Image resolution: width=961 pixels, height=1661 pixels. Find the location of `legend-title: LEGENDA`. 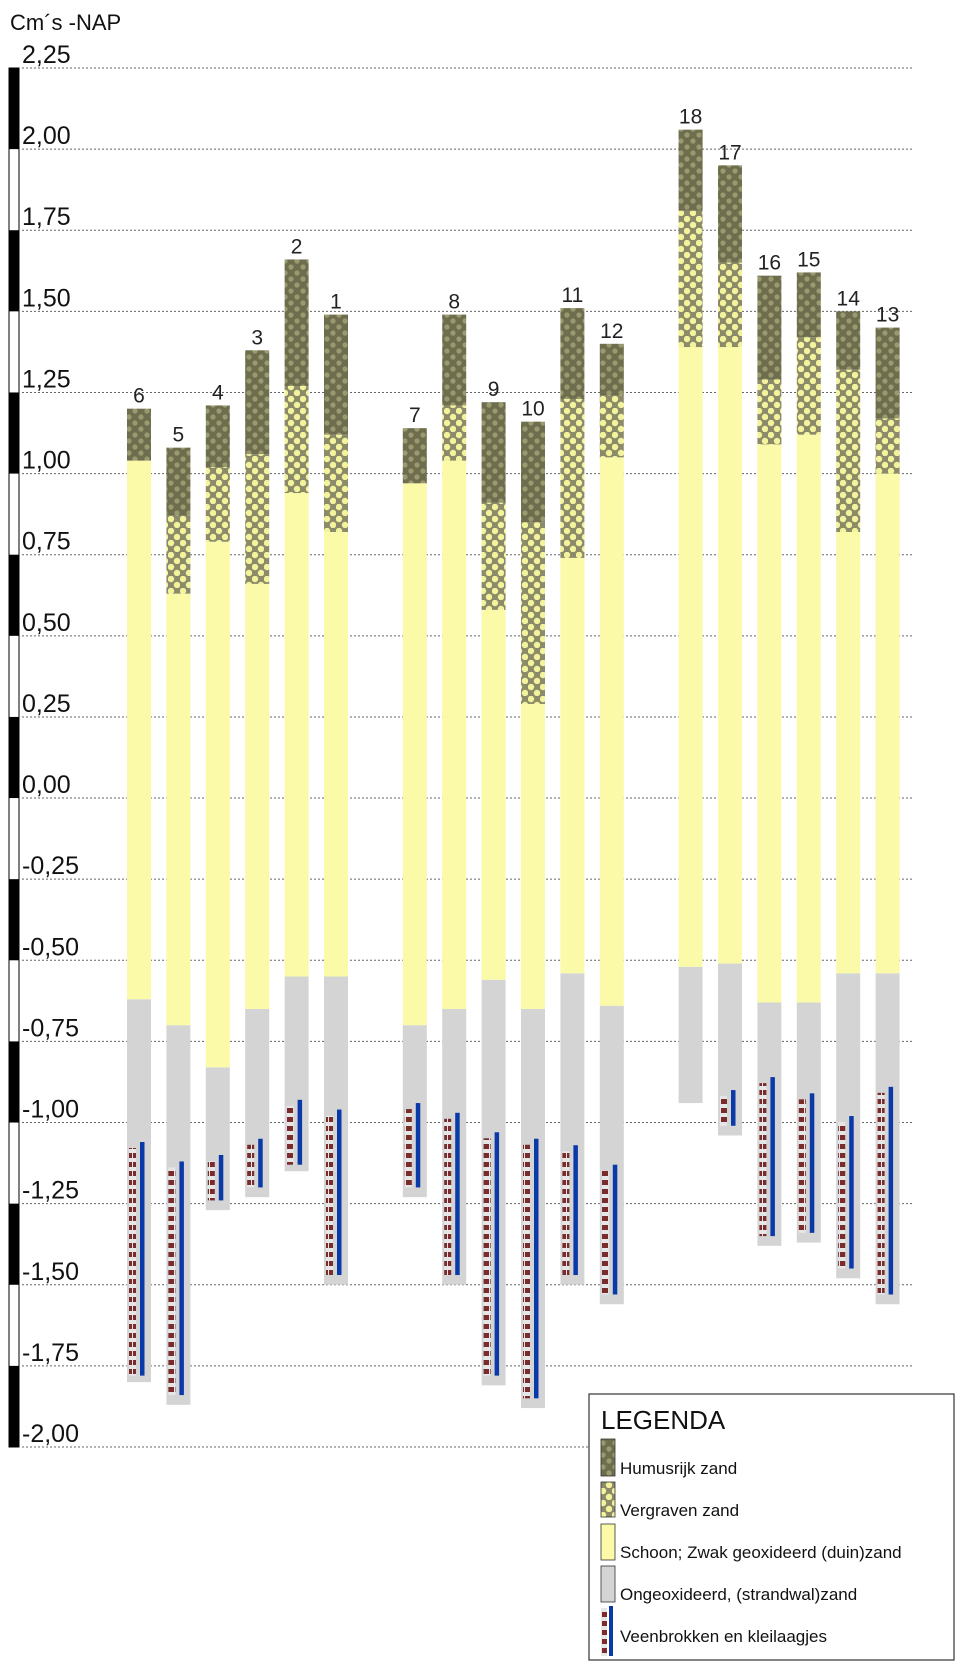

legend-title: LEGENDA is located at coordinates (663, 1420).